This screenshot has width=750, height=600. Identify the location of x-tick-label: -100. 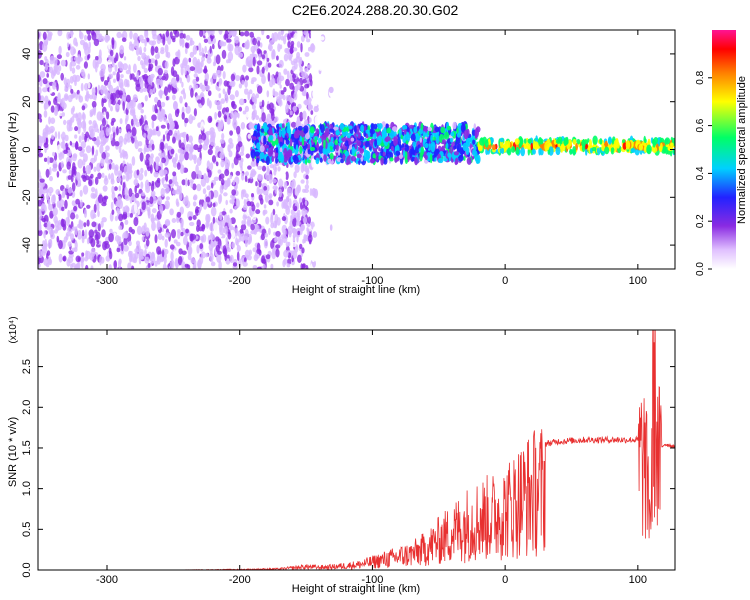
(372, 580).